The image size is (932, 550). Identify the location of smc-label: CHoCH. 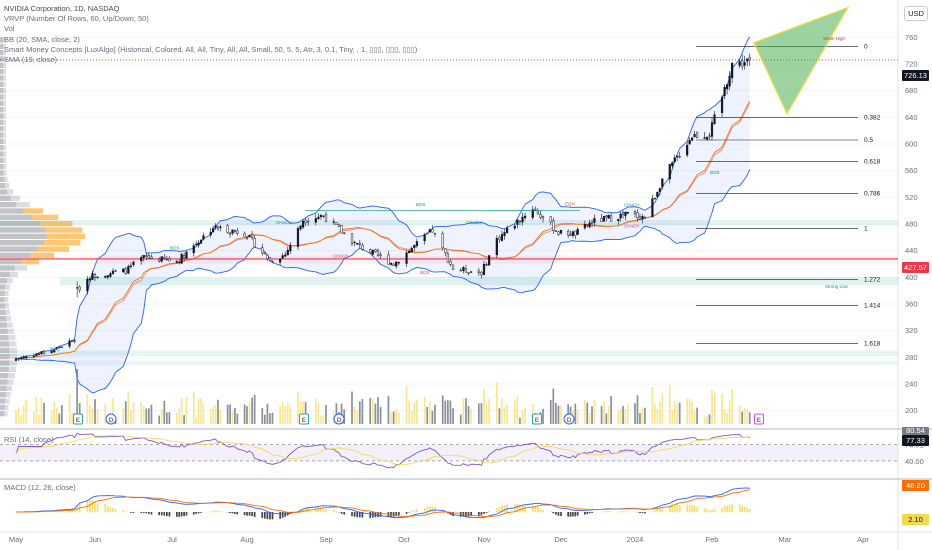
(632, 205).